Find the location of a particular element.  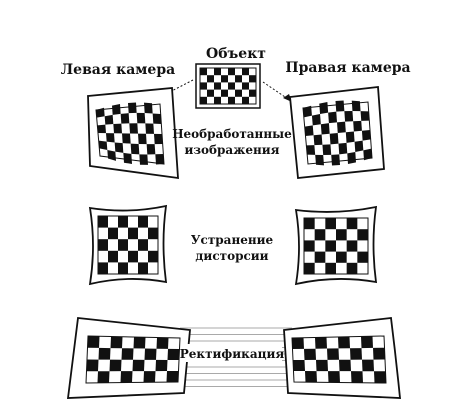

right-undistorted-checkerboard is located at coordinates (336, 246).